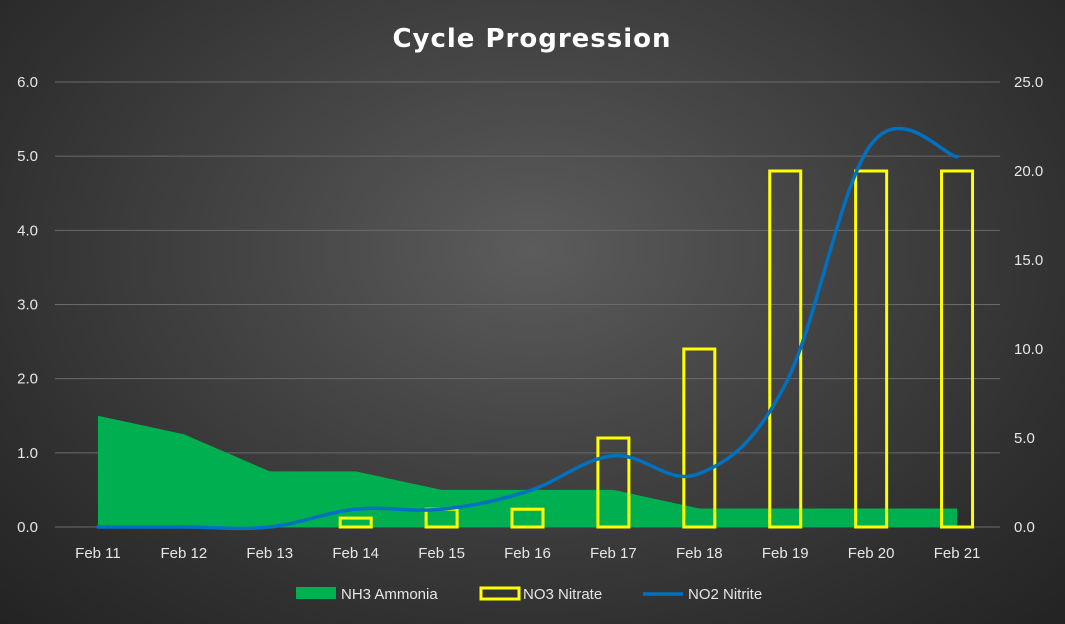 This screenshot has width=1065, height=624. I want to click on legend-ammonia-swatch, so click(316, 593).